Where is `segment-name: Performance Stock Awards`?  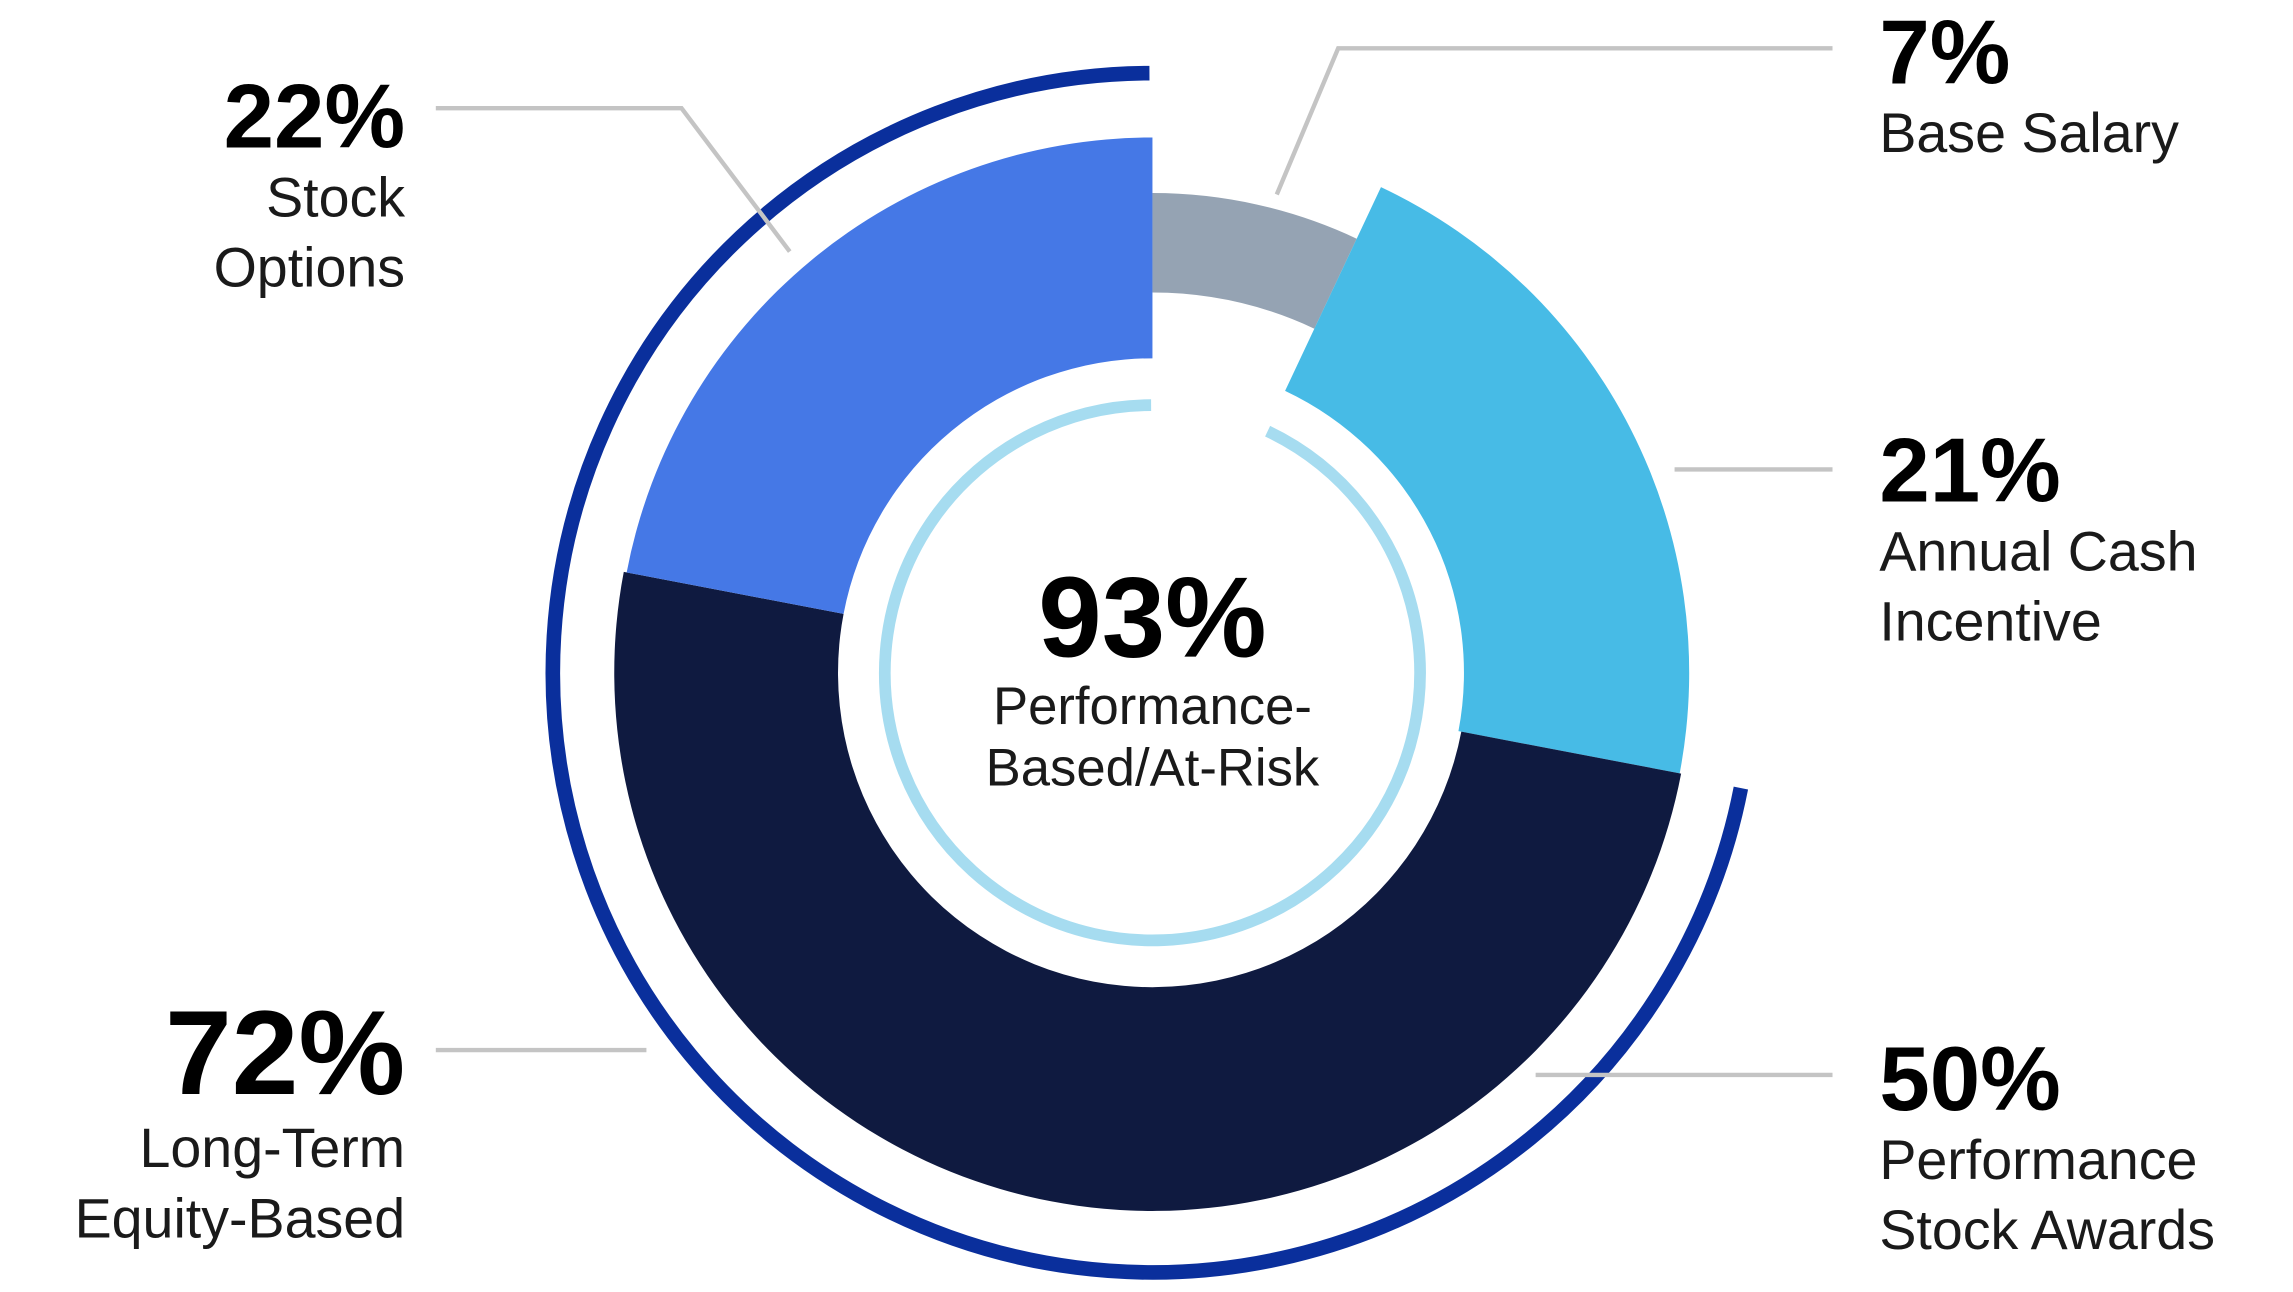
segment-name: Performance Stock Awards is located at coordinates (2047, 1196).